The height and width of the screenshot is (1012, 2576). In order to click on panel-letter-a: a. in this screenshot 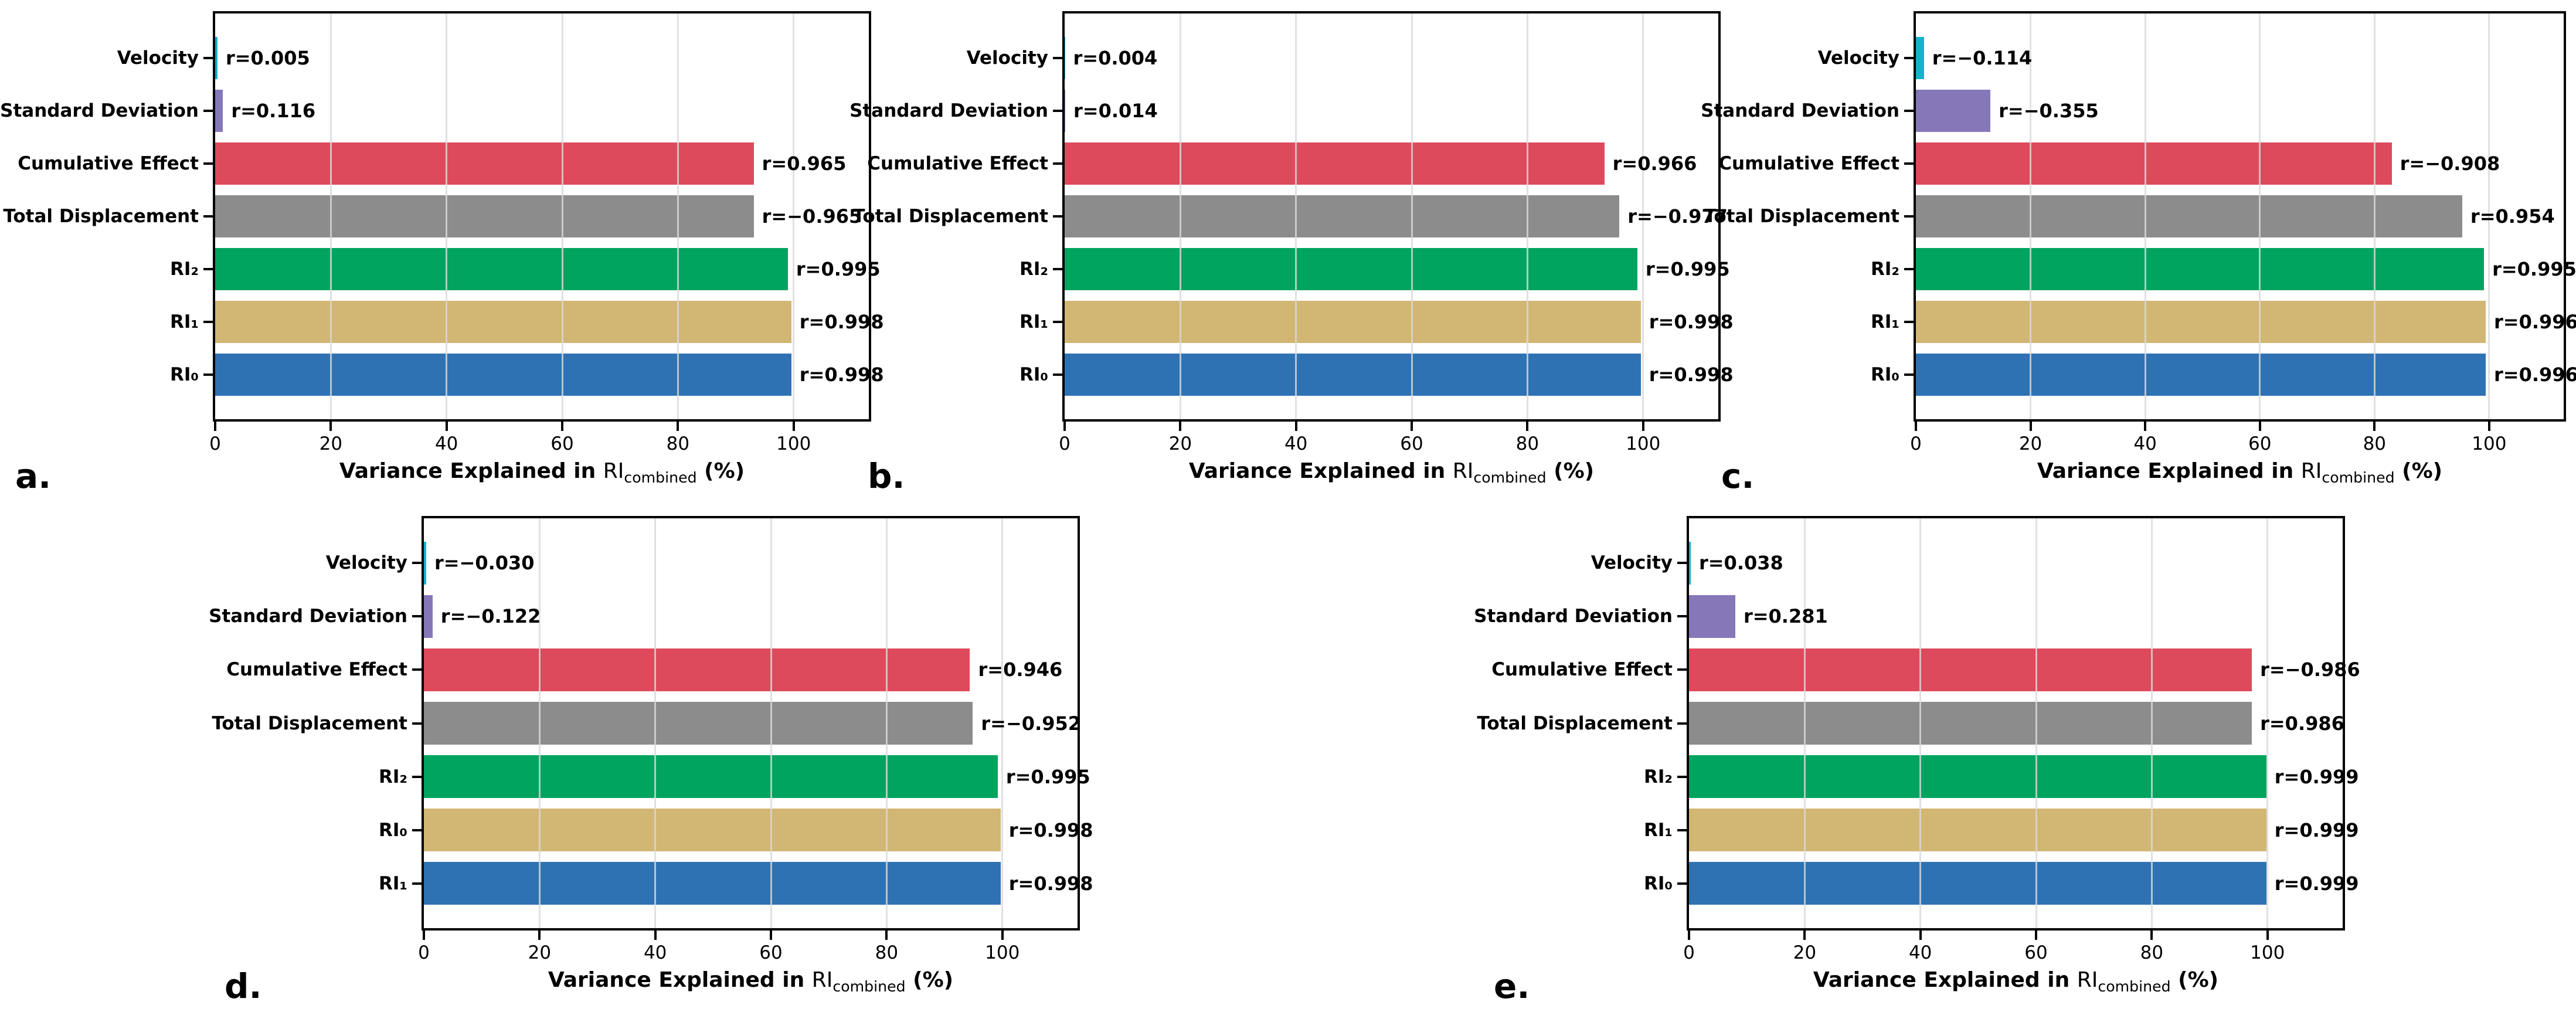, I will do `click(33, 476)`.